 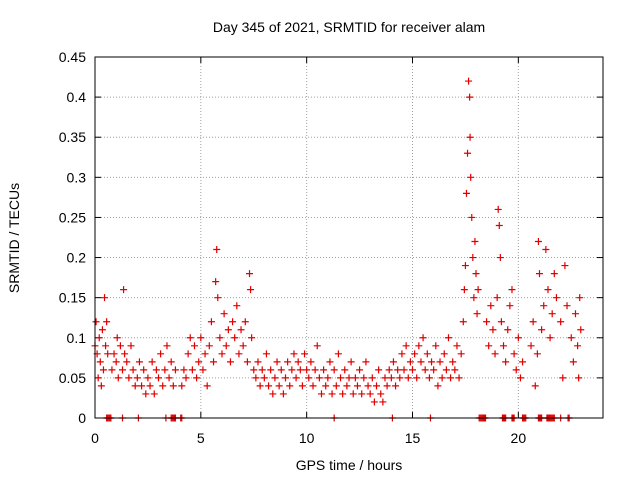 What do you see at coordinates (413, 438) in the screenshot?
I see `x-tick-label: 15` at bounding box center [413, 438].